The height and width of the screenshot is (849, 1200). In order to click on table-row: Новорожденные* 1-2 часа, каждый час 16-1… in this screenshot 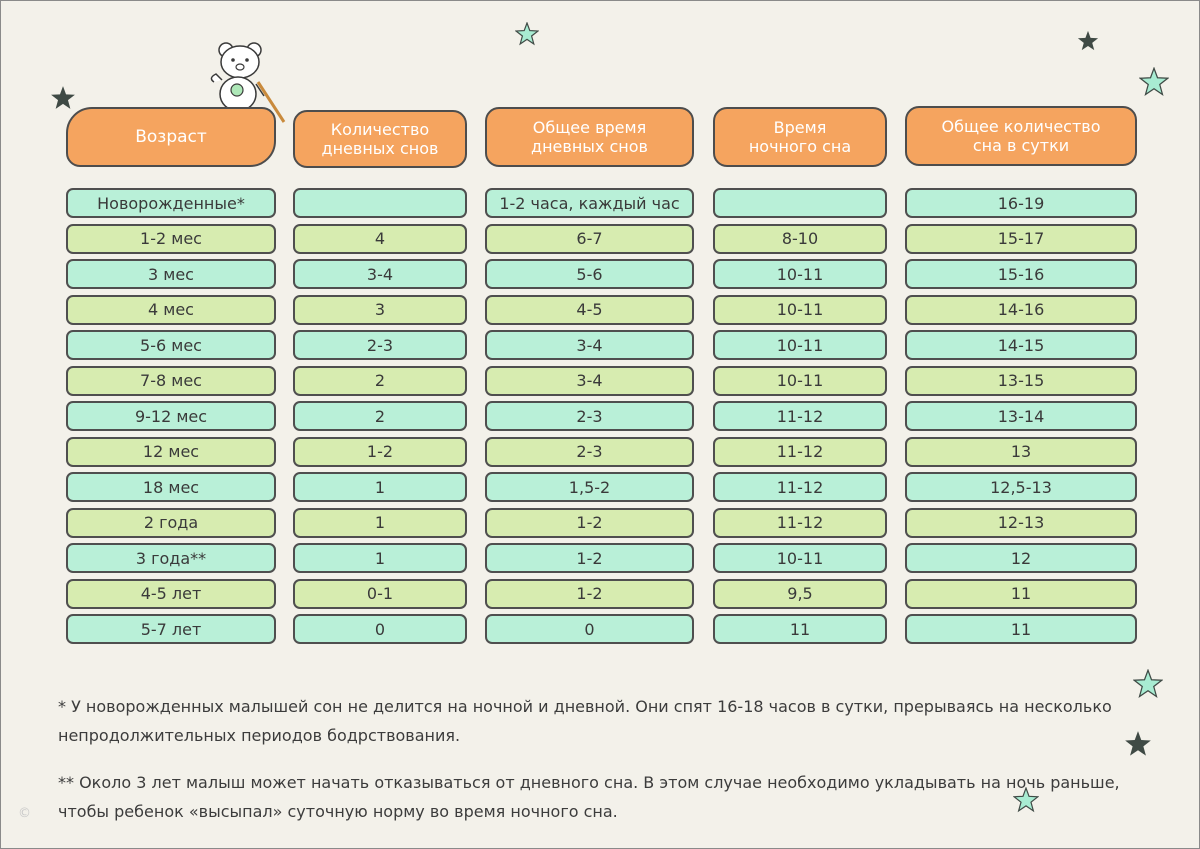, I will do `click(600, 203)`.